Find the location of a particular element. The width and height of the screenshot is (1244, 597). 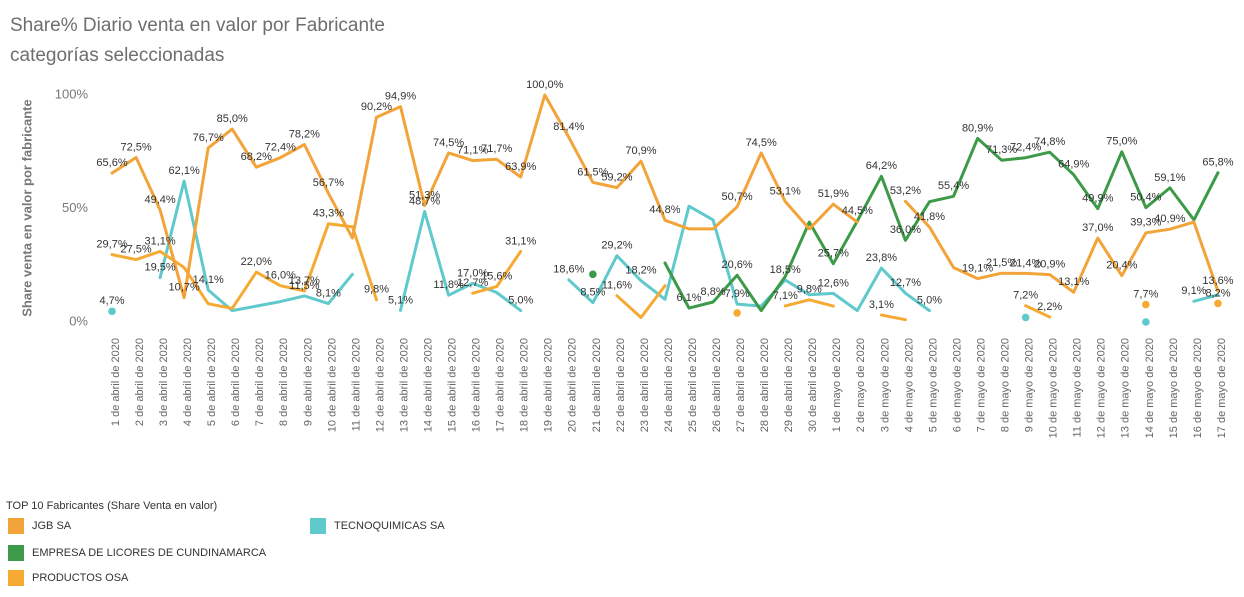

chart-subtitle: categorías seleccionadas is located at coordinates (117, 55).